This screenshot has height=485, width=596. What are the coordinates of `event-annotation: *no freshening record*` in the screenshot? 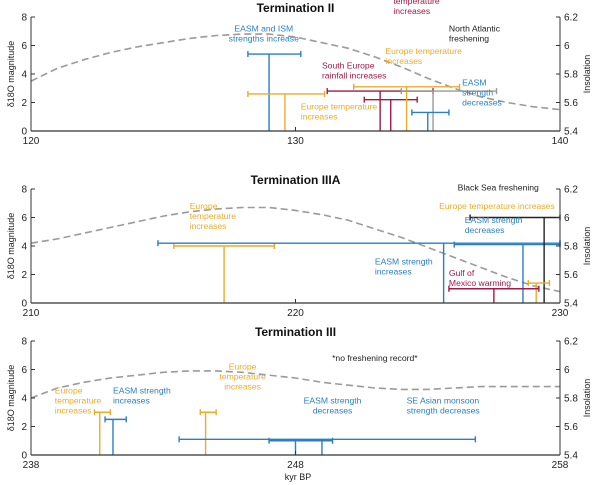 It's located at (375, 358).